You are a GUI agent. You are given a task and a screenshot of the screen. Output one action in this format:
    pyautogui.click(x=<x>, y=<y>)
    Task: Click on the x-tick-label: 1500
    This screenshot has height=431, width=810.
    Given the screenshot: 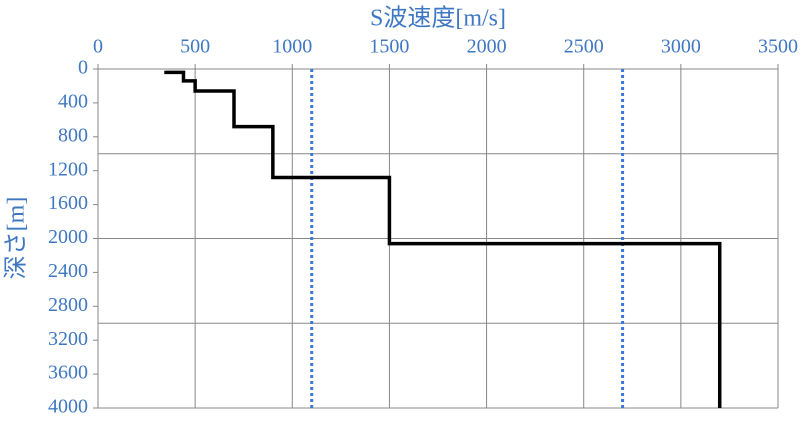 What is the action you would take?
    pyautogui.click(x=389, y=47)
    